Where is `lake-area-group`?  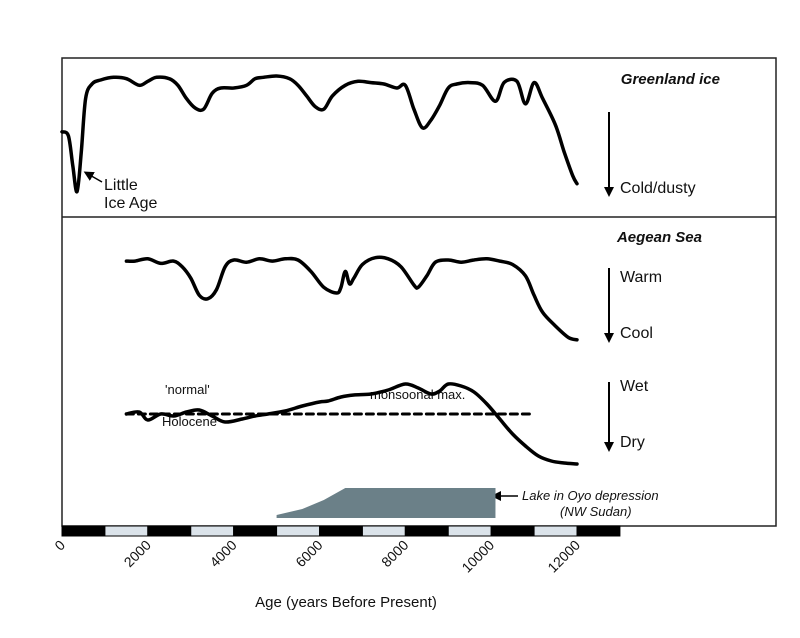
lake-area-group is located at coordinates (386, 503).